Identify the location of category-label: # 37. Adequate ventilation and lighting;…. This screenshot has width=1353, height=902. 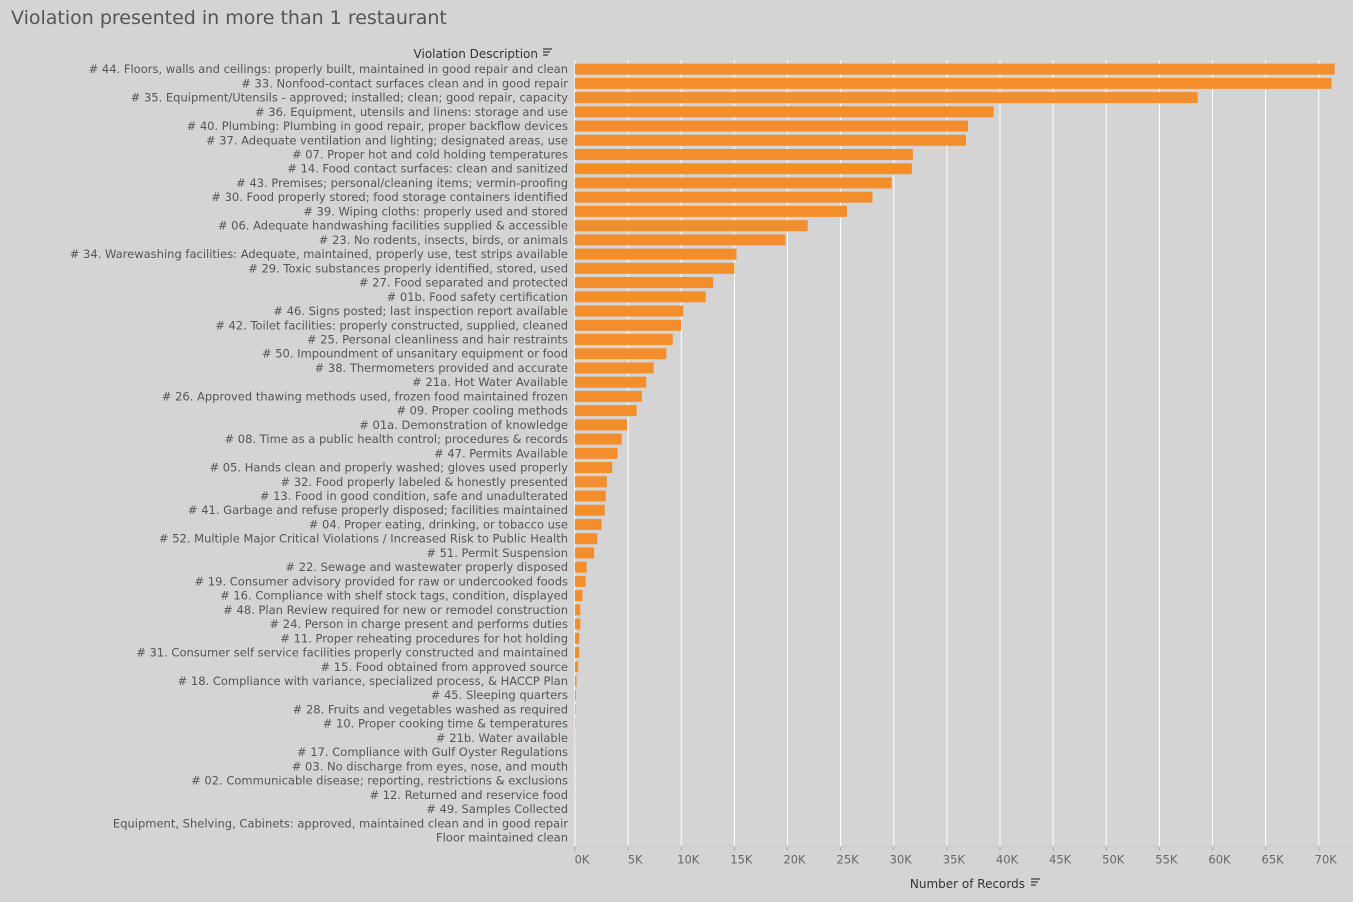
(387, 140).